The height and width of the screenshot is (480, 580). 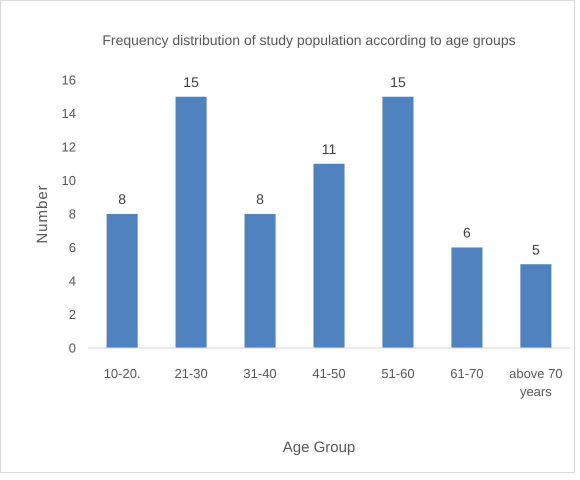 What do you see at coordinates (329, 373) in the screenshot?
I see `x-tick-label: 41-50` at bounding box center [329, 373].